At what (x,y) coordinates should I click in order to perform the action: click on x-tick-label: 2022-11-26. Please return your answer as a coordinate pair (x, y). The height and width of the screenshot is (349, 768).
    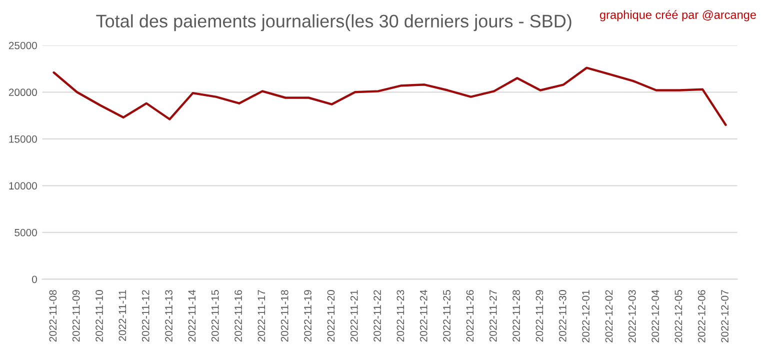
    Looking at the image, I should click on (470, 316).